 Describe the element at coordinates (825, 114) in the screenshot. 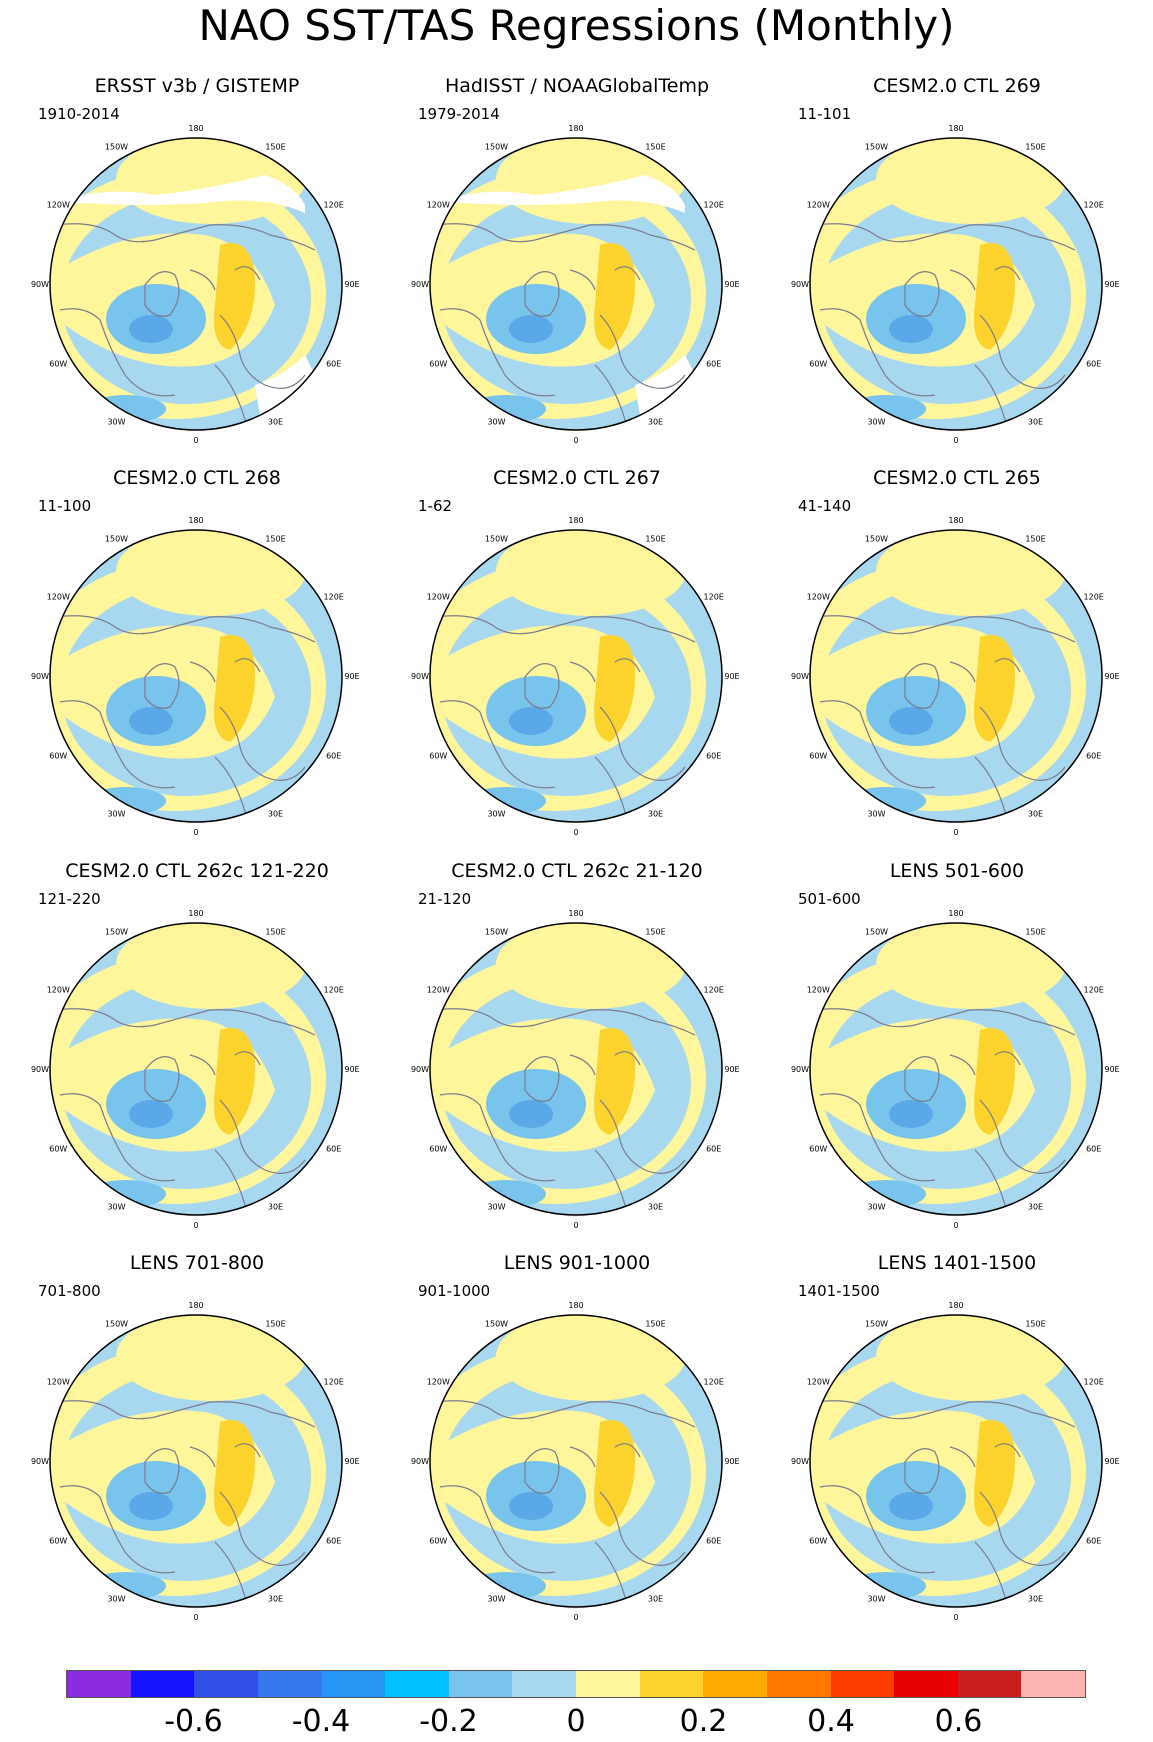

I see `period-label: 11-101` at that location.